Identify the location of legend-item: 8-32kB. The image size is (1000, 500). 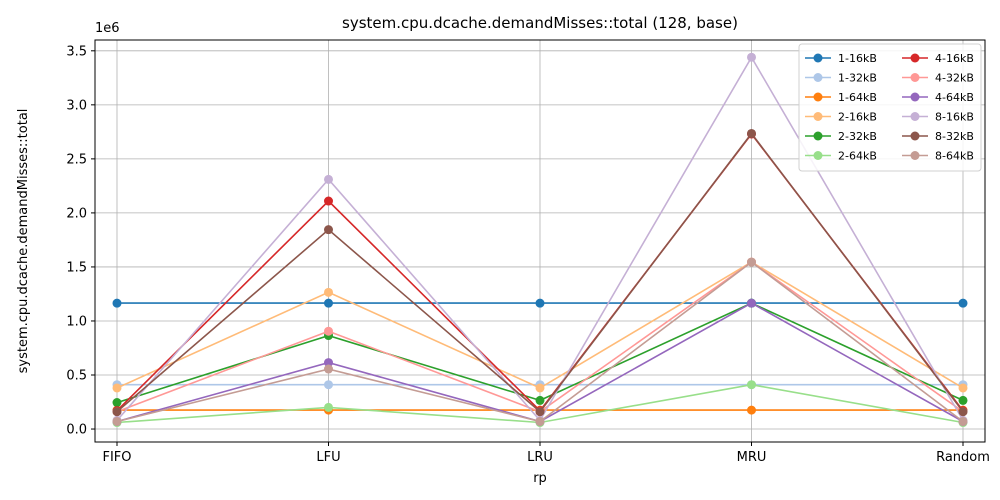
(938, 136).